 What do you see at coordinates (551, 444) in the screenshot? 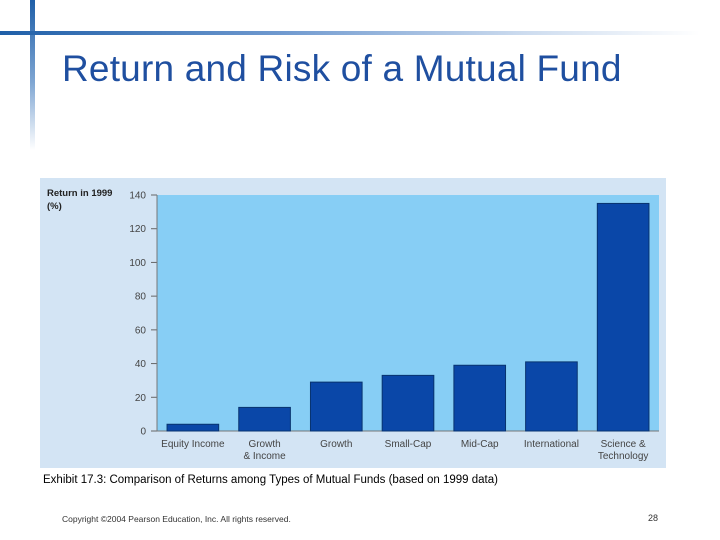
I see `x-tick-label: International` at bounding box center [551, 444].